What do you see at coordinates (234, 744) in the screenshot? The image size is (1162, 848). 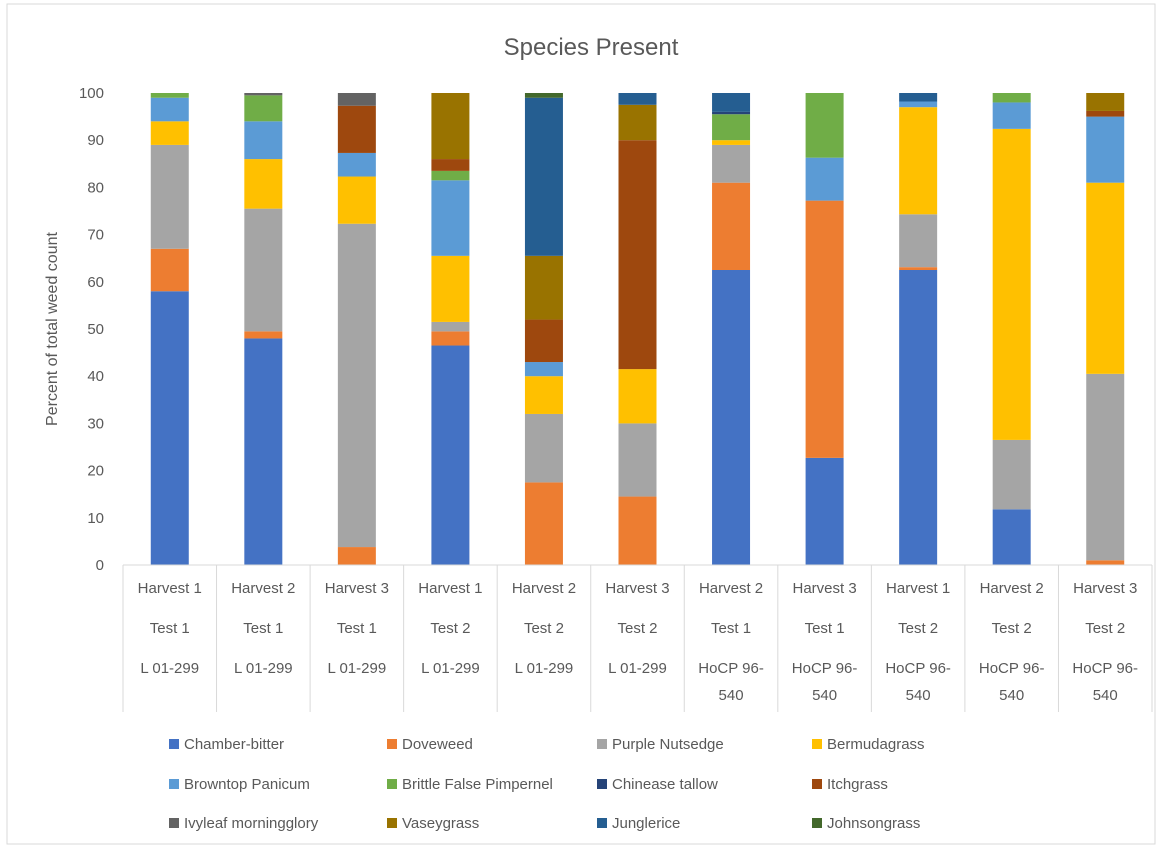 I see `legend-label: Chamber-bitter` at bounding box center [234, 744].